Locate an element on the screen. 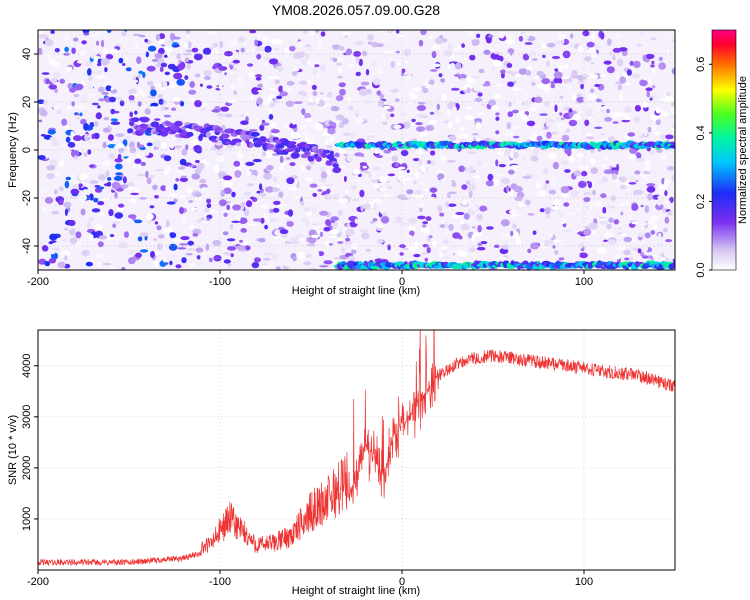 The image size is (750, 600). x-tick-label: -200 is located at coordinates (38, 582).